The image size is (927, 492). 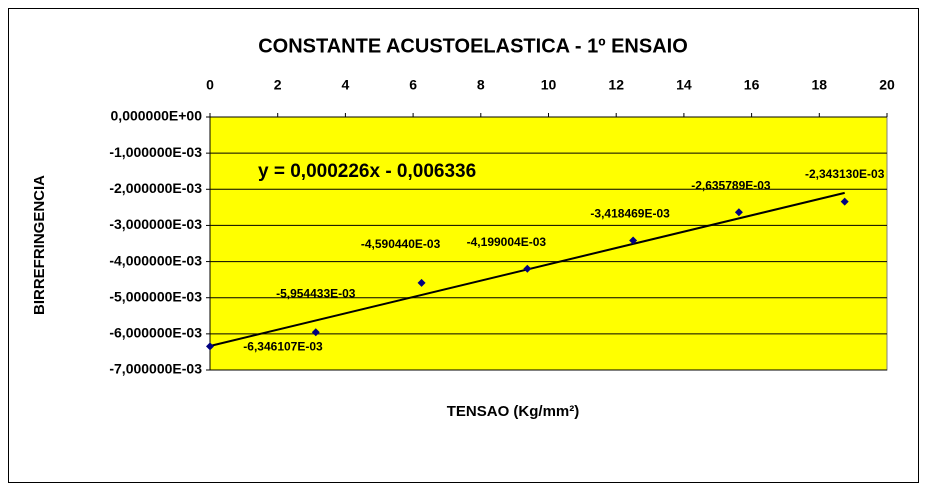 What do you see at coordinates (155, 369) in the screenshot?
I see `y-tick-label: -7,000000E-03` at bounding box center [155, 369].